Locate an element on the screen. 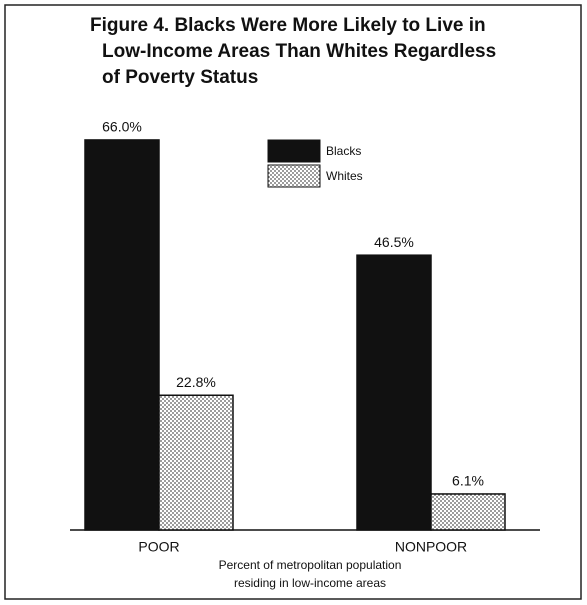 The image size is (587, 605). value-label: 6.1% is located at coordinates (468, 481).